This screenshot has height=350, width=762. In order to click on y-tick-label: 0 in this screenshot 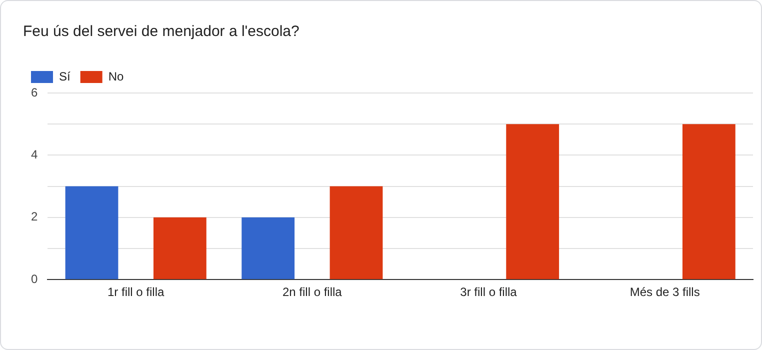, I will do `click(34, 279)`.